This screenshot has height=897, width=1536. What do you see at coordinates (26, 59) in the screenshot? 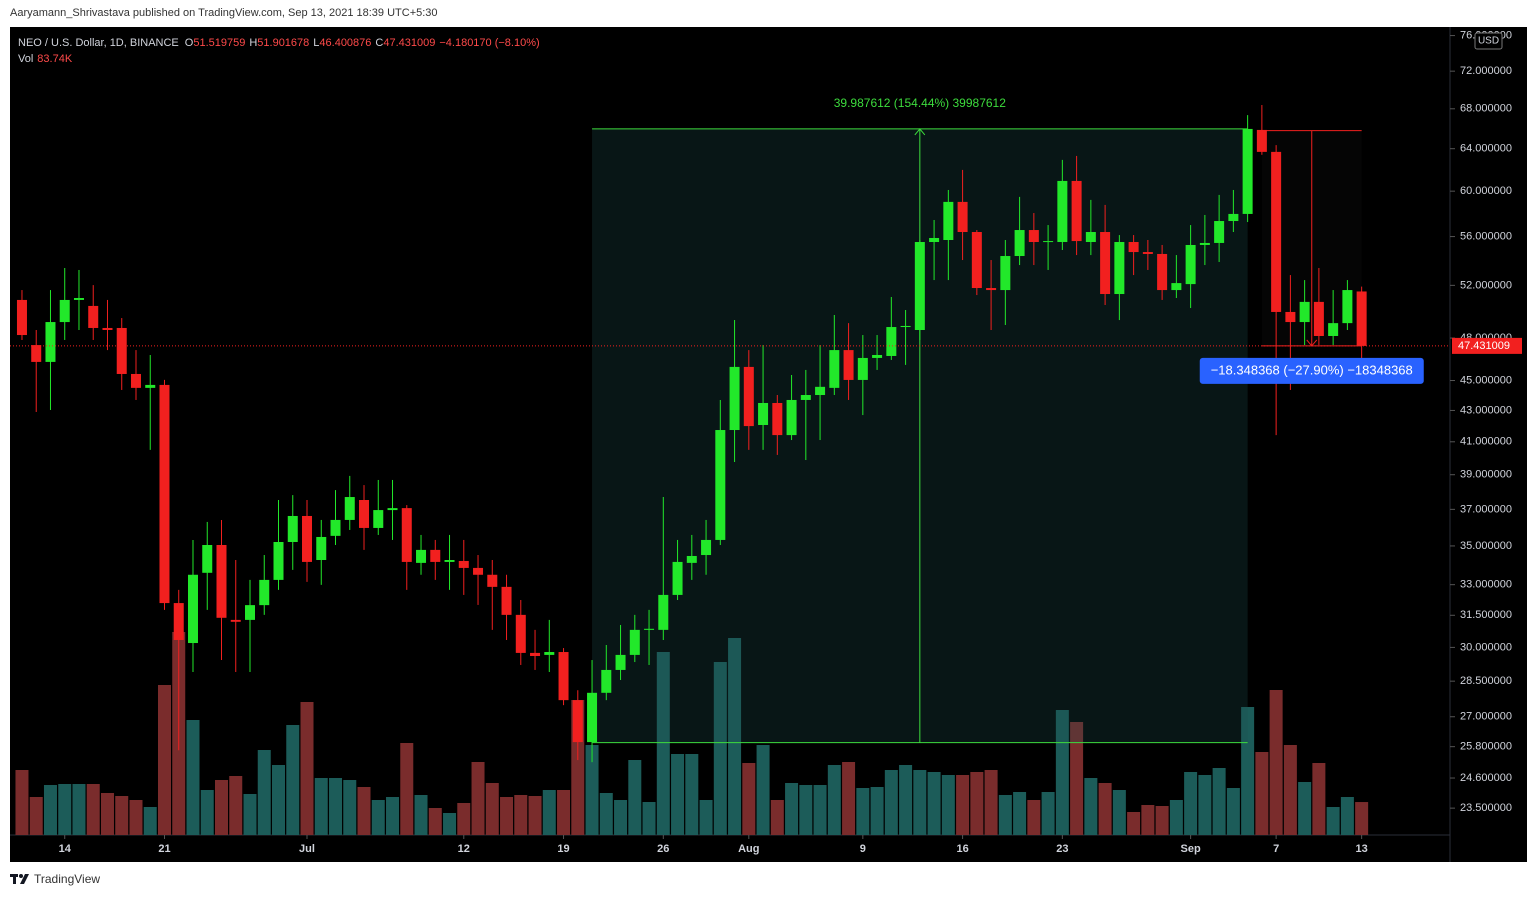
I see `legend-key: Vol` at bounding box center [26, 59].